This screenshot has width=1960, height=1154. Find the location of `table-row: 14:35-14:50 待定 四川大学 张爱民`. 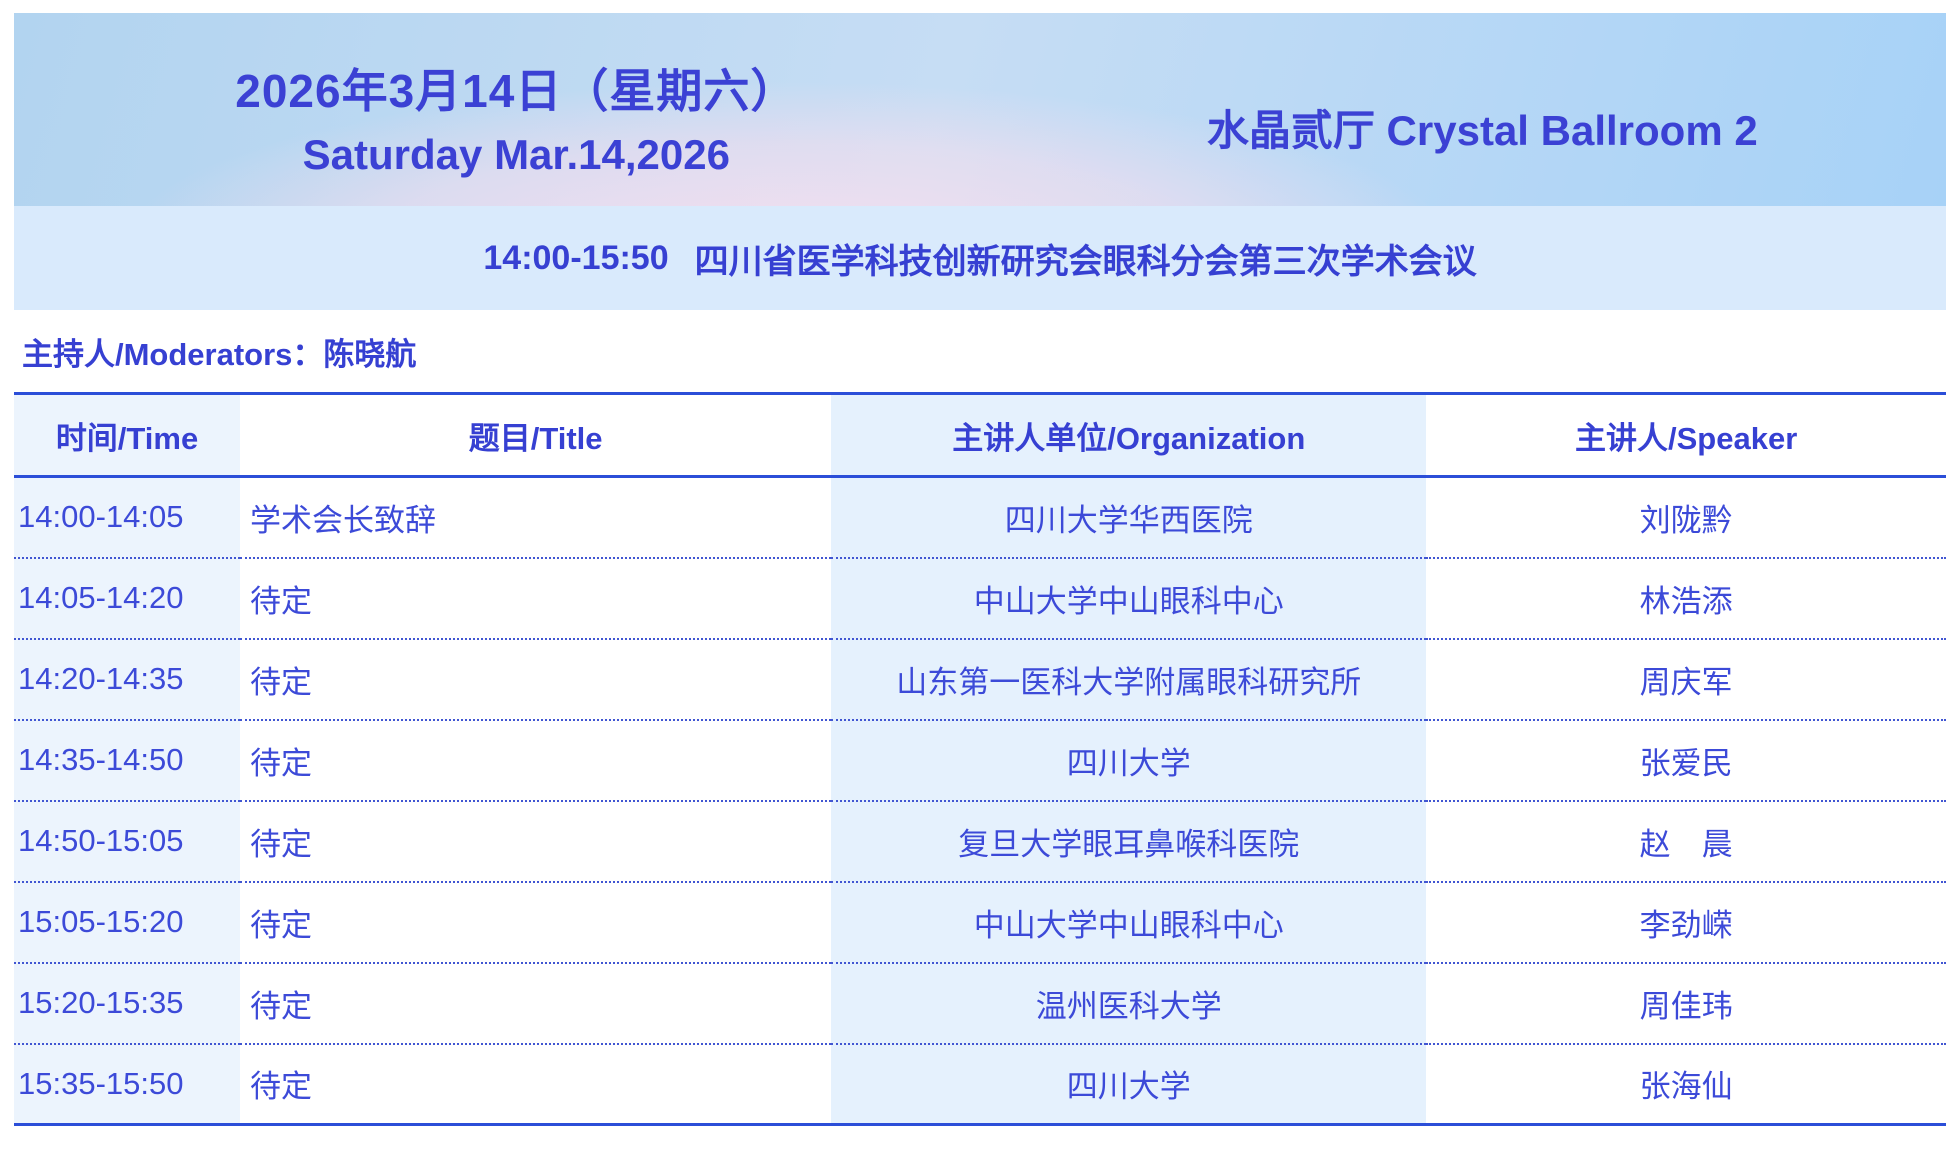

table-row: 14:35-14:50 待定 四川大学 张爱民 is located at coordinates (980, 760).